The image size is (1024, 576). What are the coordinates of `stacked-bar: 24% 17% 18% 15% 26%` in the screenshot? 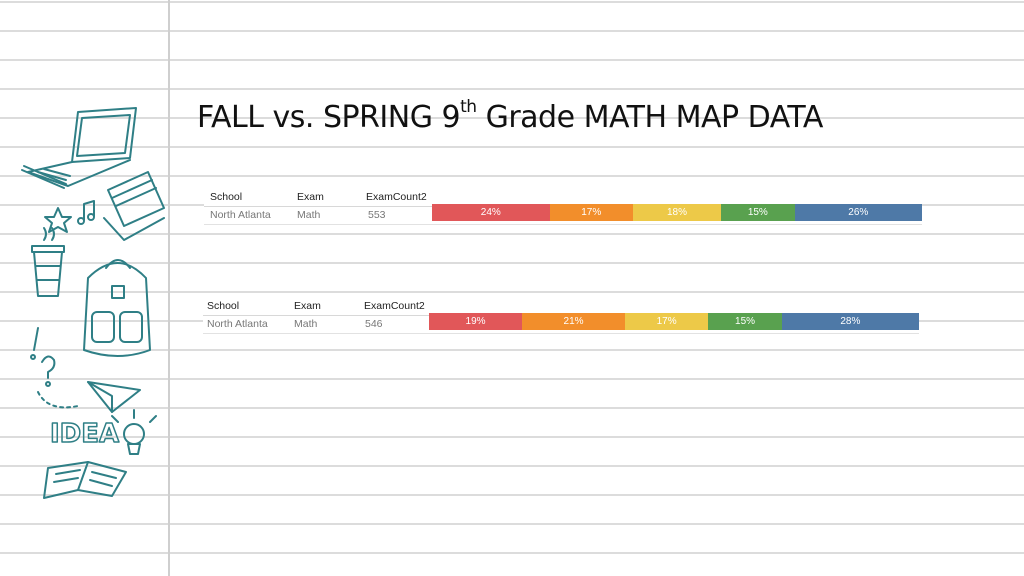 It's located at (677, 212).